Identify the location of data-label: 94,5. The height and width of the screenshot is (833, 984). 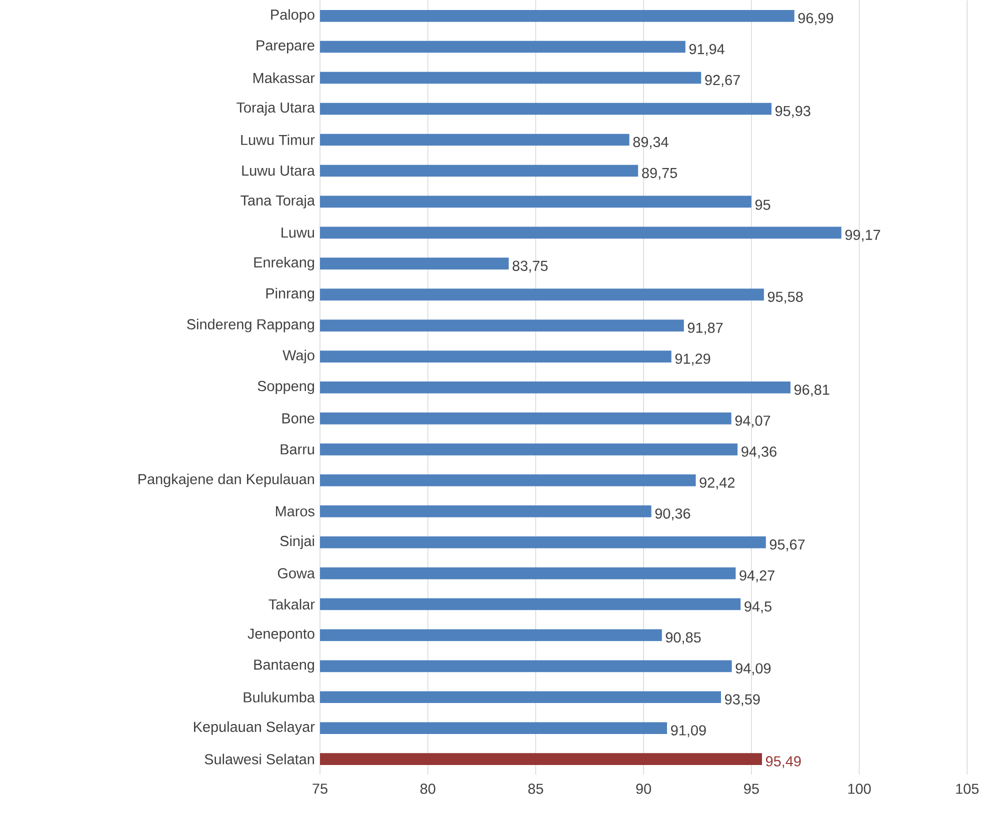
(758, 607).